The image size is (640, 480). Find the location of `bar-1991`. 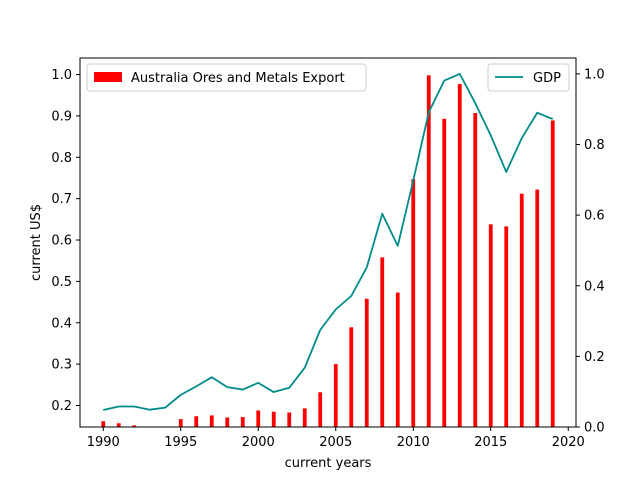

bar-1991 is located at coordinates (118, 425).